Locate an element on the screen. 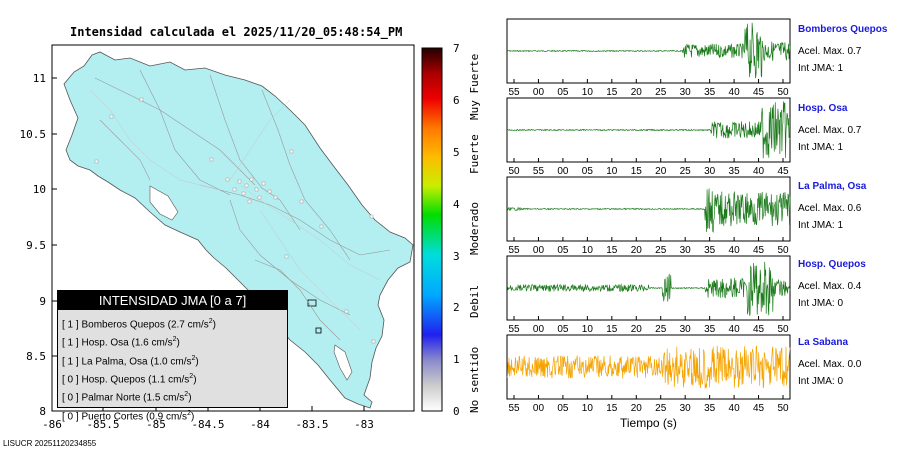 This screenshot has width=910, height=460. station-accel: Acel. Max. 0.7 is located at coordinates (830, 51).